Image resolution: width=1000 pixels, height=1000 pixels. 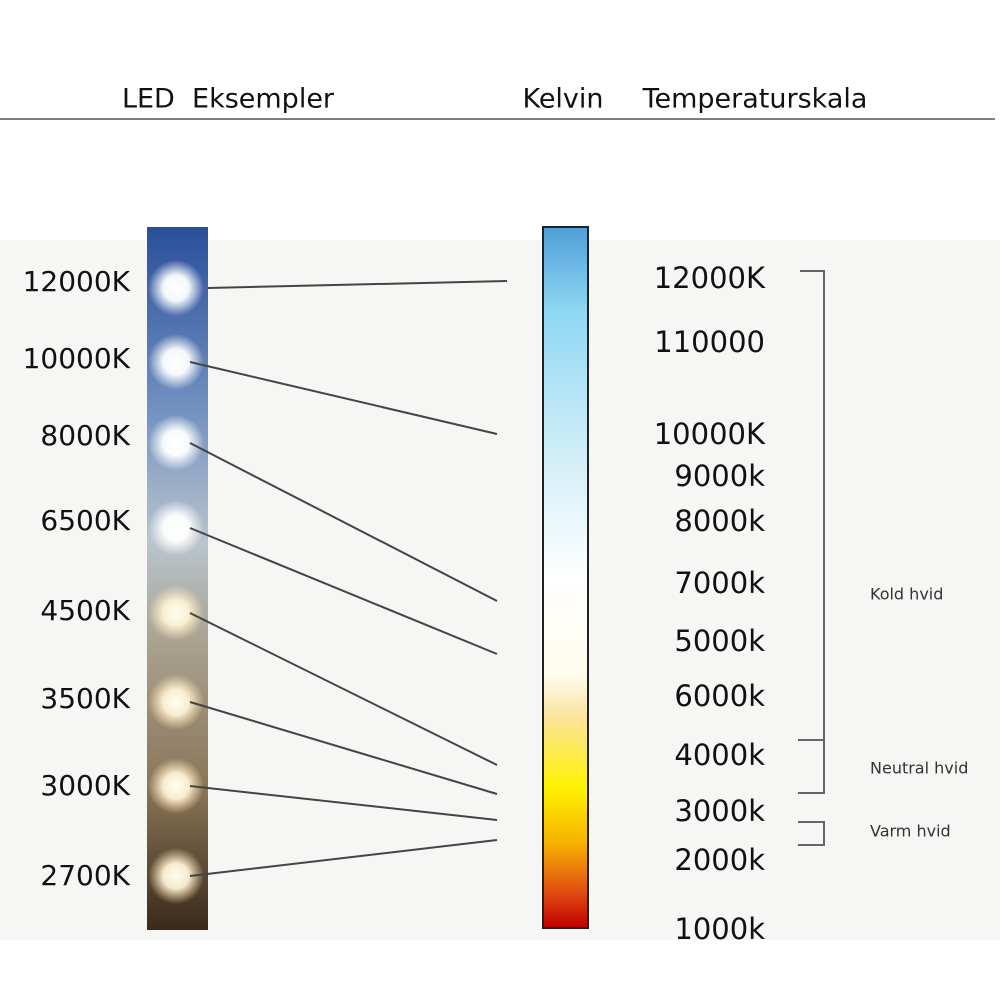 What do you see at coordinates (85, 520) in the screenshot?
I see `led-label: 6500K` at bounding box center [85, 520].